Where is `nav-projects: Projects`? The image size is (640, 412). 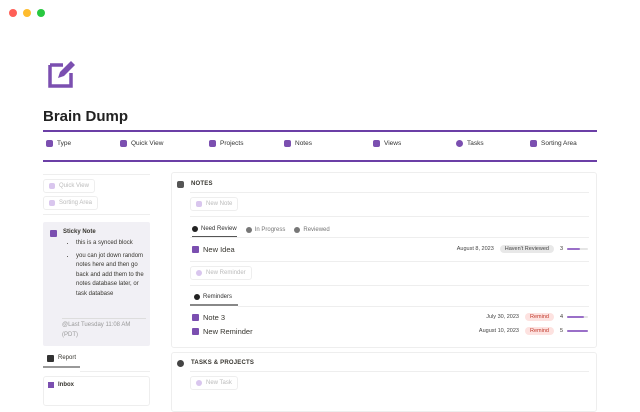 nav-projects: Projects is located at coordinates (226, 143).